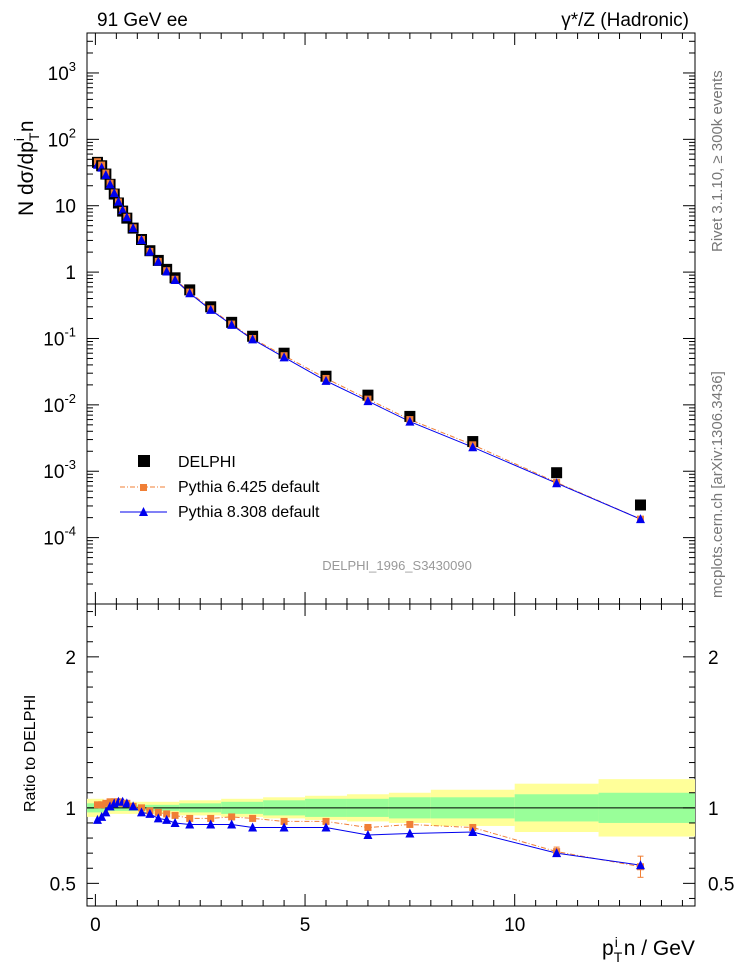  I want to click on y-ratio-tick-label-right: 2, so click(713, 658).